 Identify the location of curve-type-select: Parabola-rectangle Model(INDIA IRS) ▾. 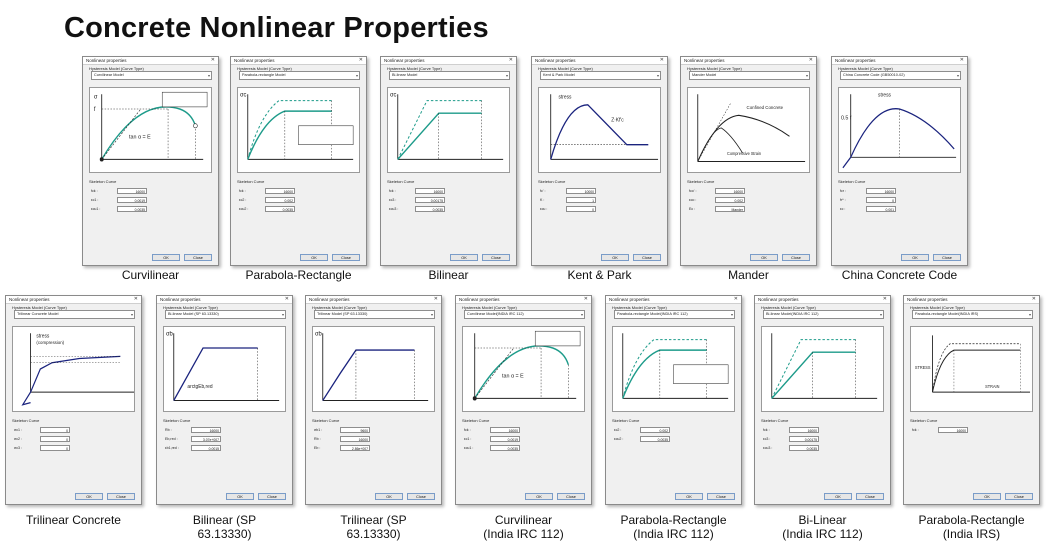
(972, 314).